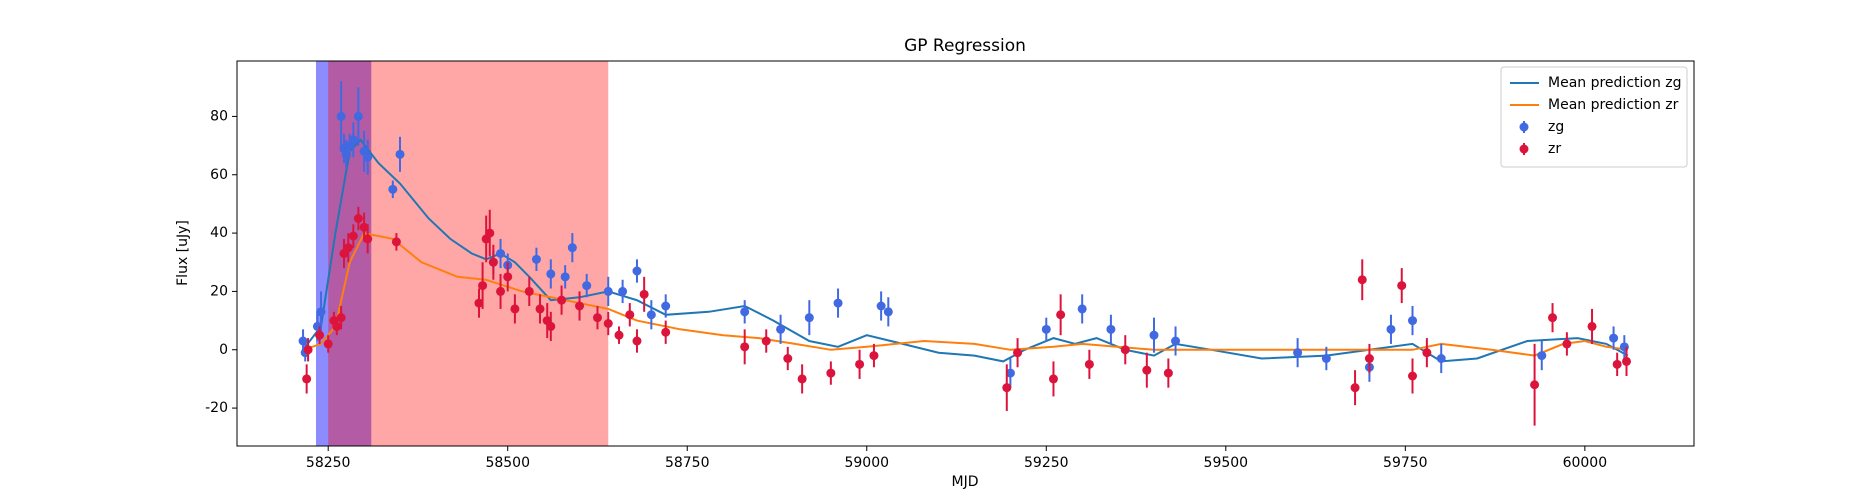 The width and height of the screenshot is (1875, 500). I want to click on y-tick-label: 40, so click(219, 233).